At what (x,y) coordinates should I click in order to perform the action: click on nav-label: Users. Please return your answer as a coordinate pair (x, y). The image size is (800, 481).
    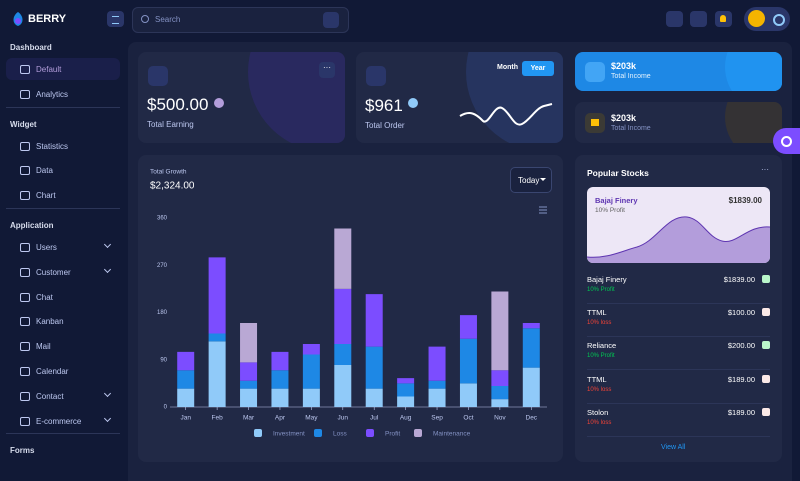
    Looking at the image, I should click on (46, 247).